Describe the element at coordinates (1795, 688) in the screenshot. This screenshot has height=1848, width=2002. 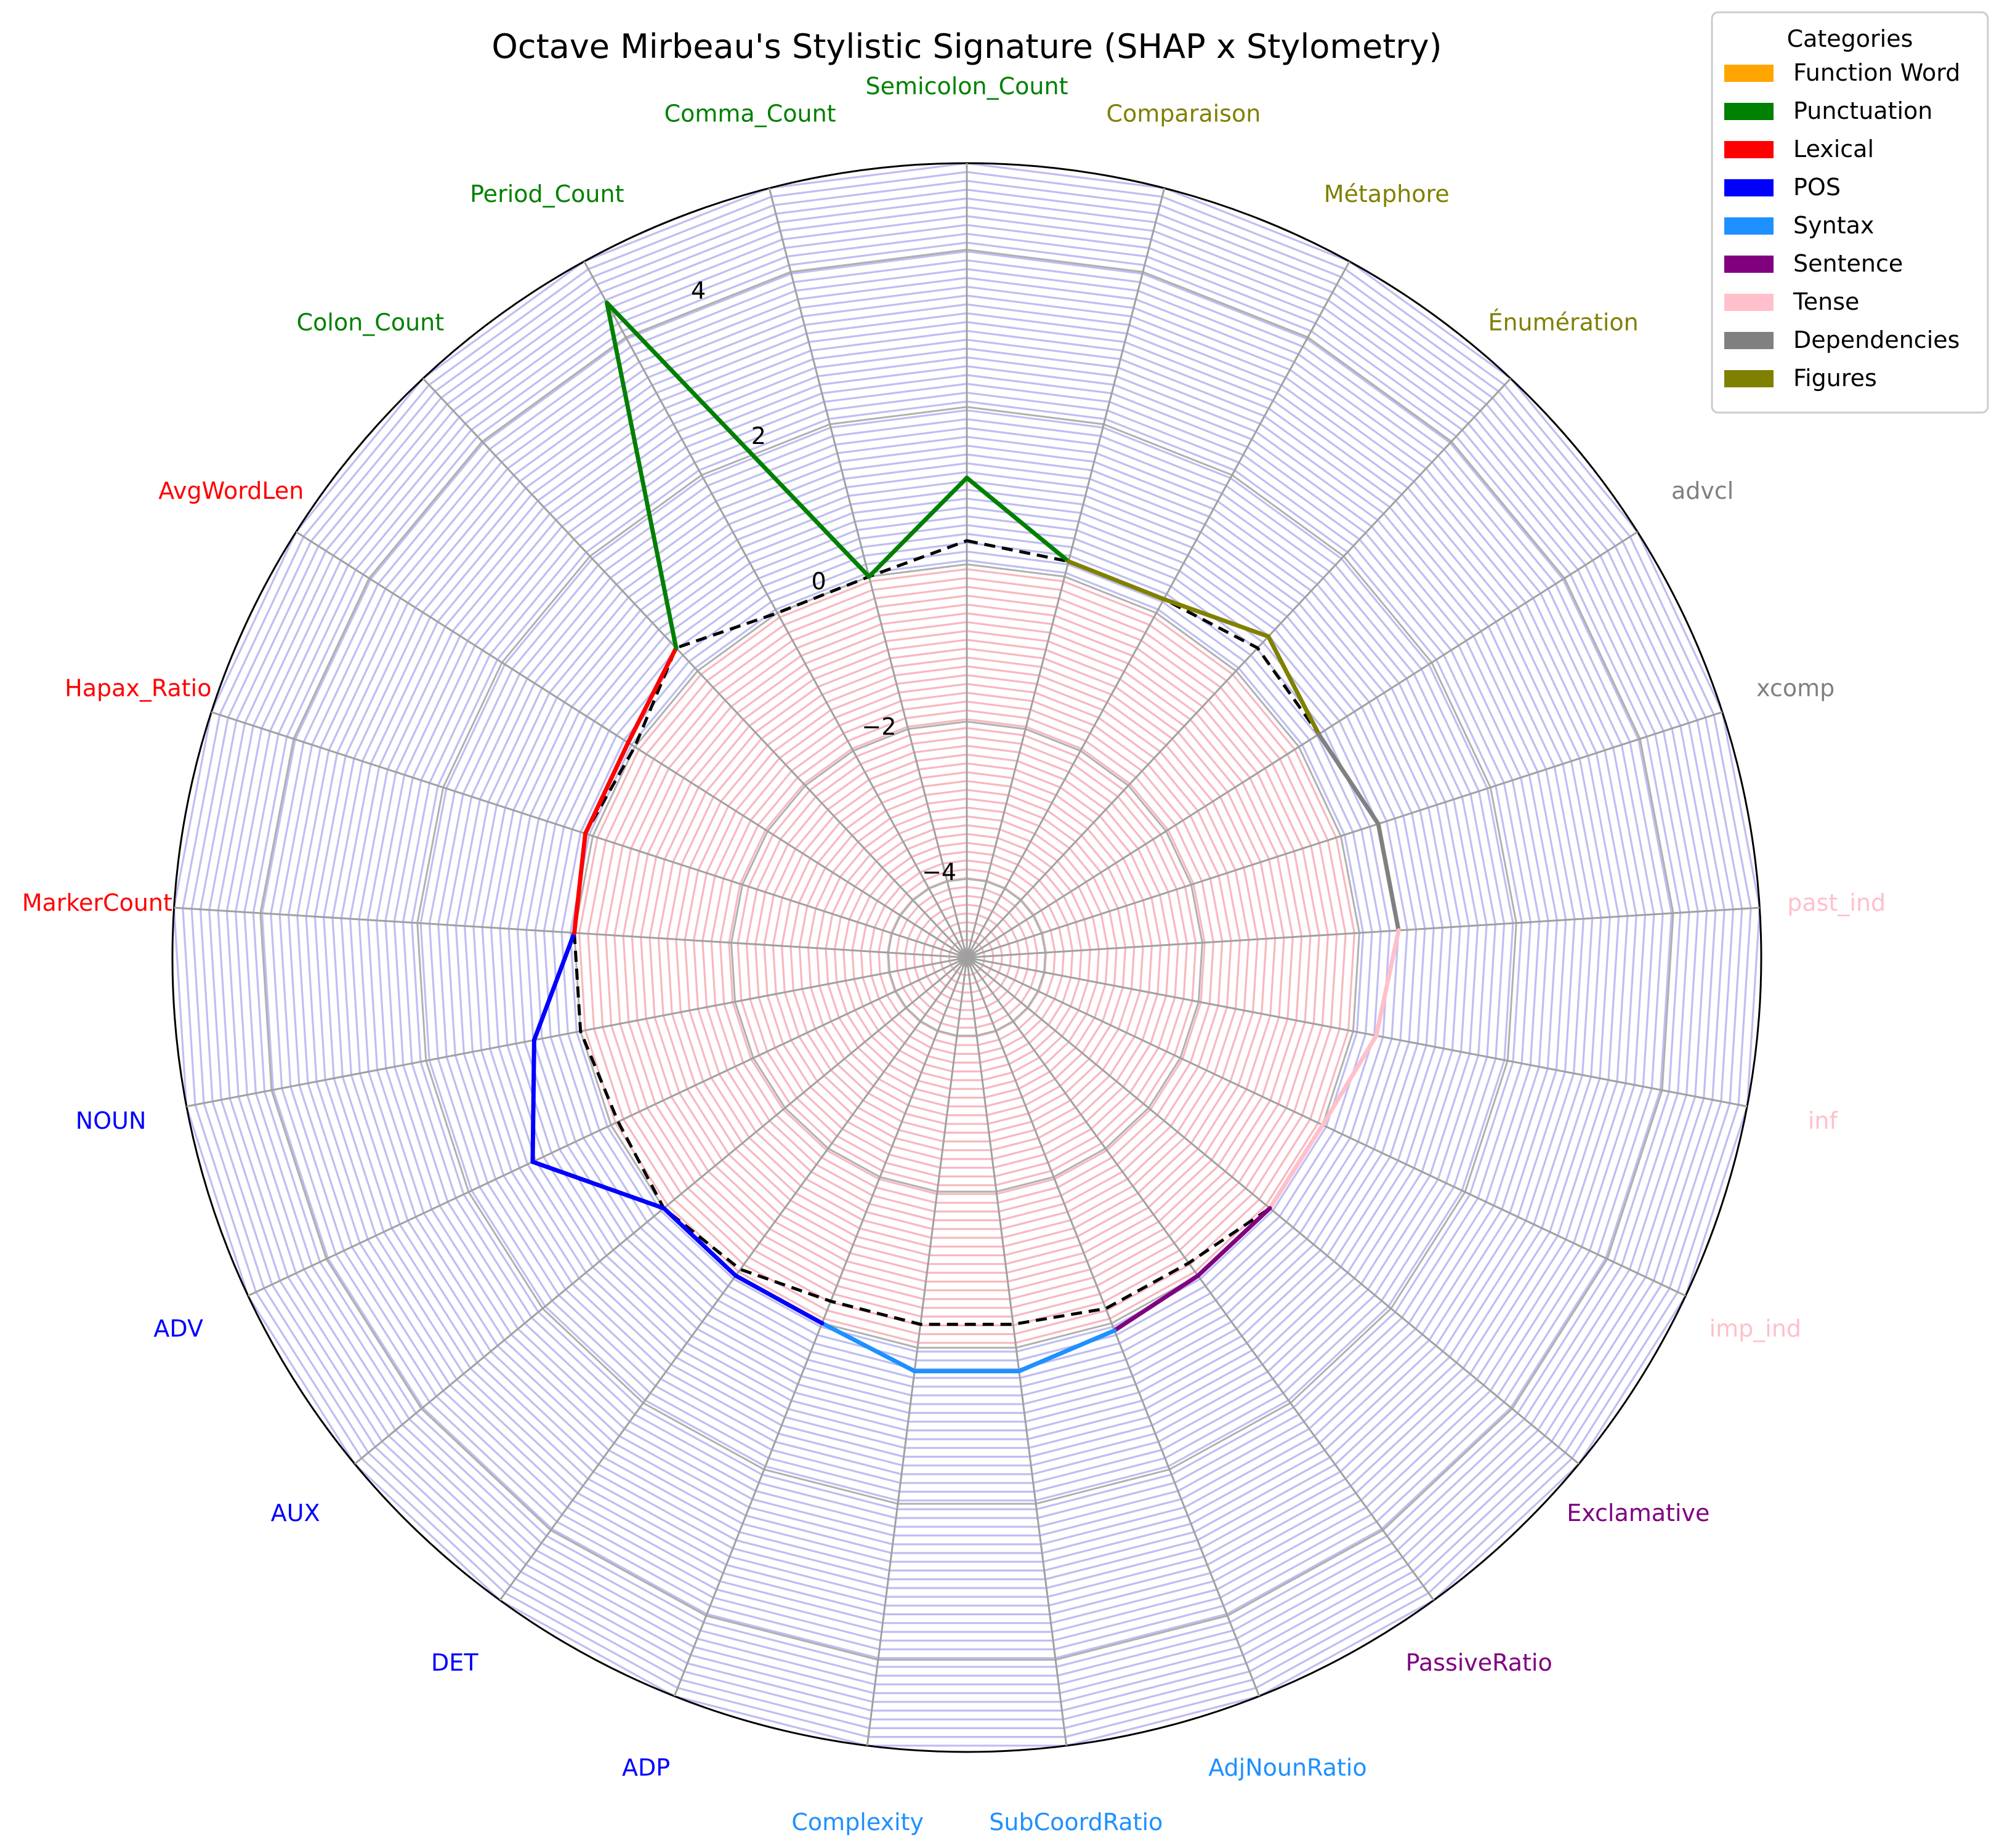
I see `axis-label: xcomp` at that location.